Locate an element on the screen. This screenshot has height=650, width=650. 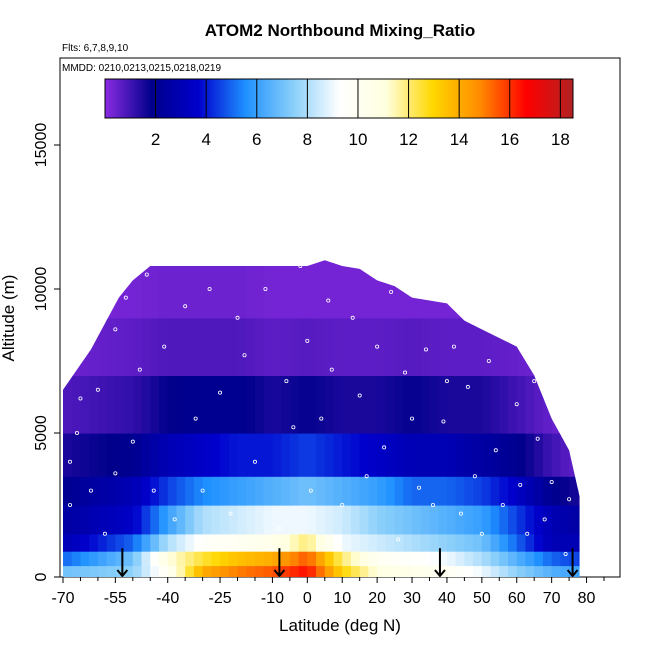
x-tick-label: 60 is located at coordinates (517, 598).